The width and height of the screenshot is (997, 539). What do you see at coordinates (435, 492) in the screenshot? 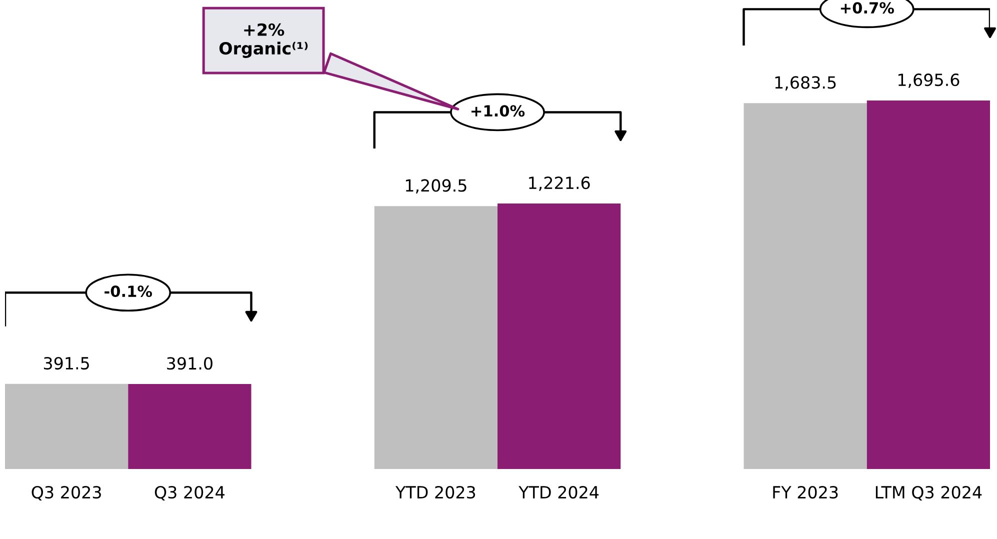
I see `x-tick-label: YTD 2023` at bounding box center [435, 492].